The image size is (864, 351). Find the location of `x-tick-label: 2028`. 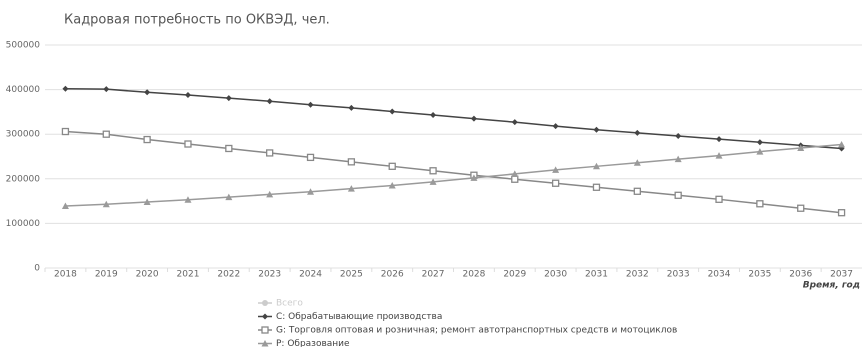

x-tick-label: 2028 is located at coordinates (473, 275).